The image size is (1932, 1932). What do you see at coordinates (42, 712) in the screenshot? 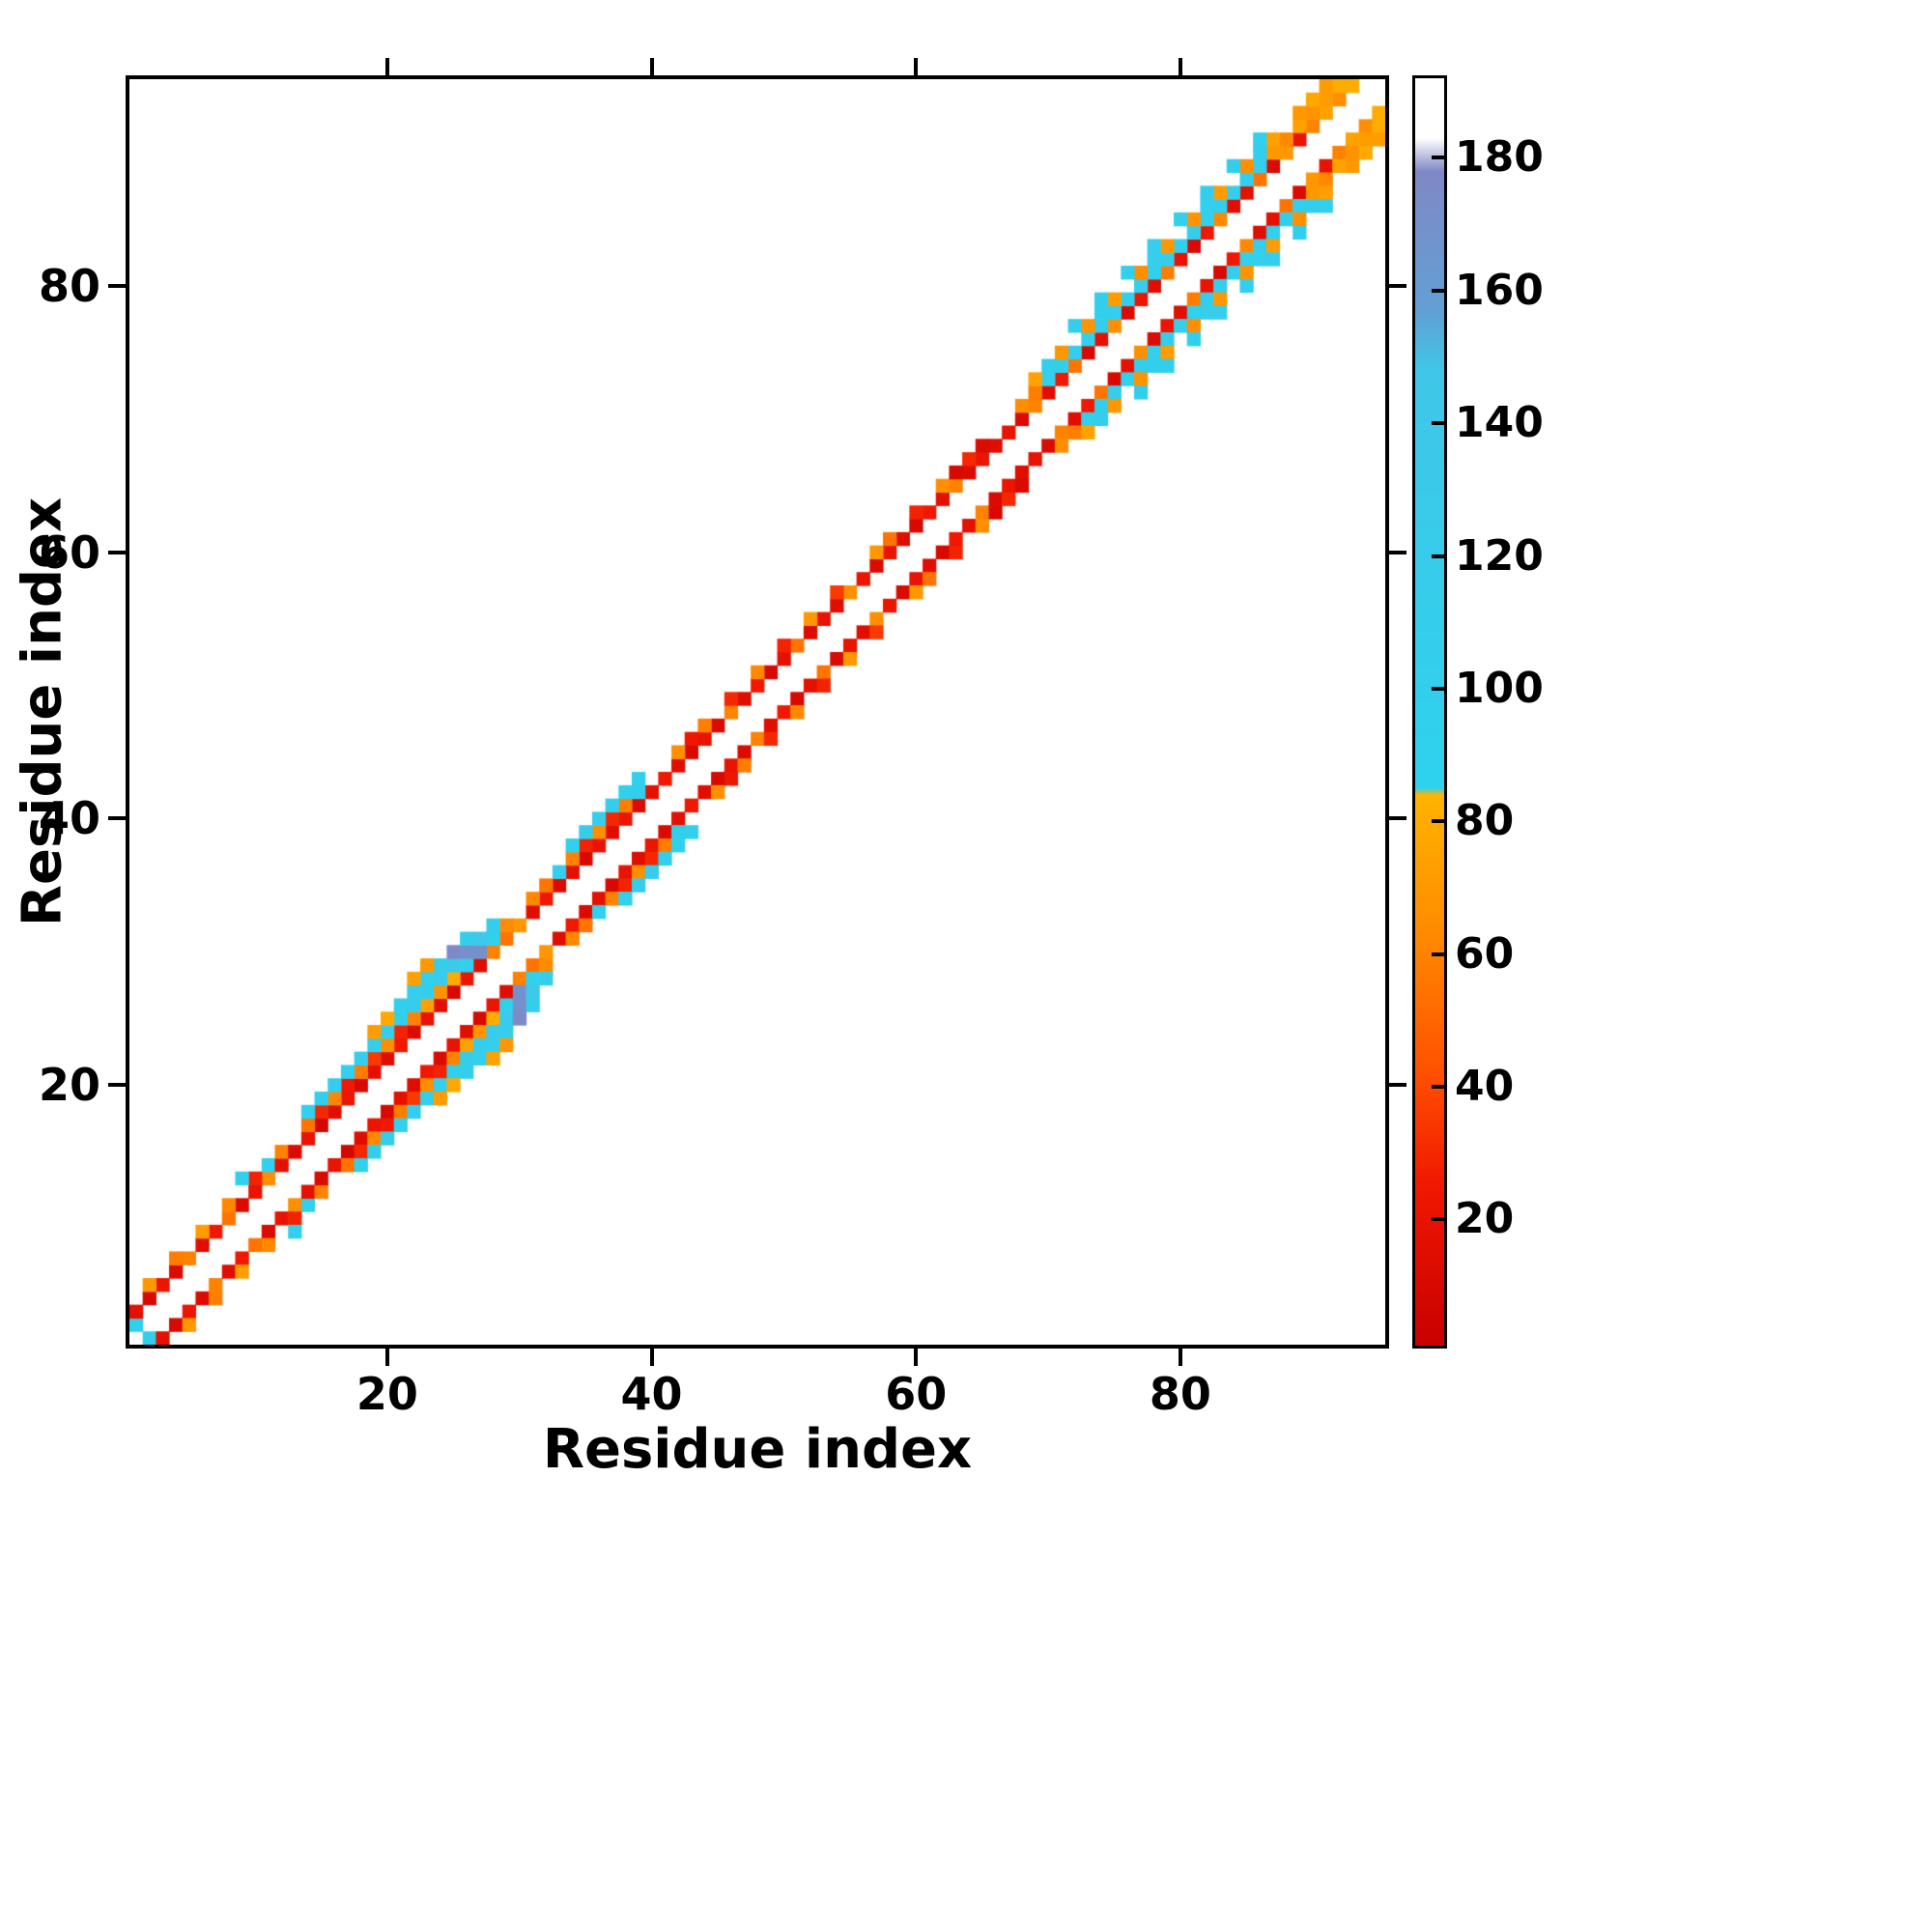
I see `y-axis-label: Residue index` at bounding box center [42, 712].